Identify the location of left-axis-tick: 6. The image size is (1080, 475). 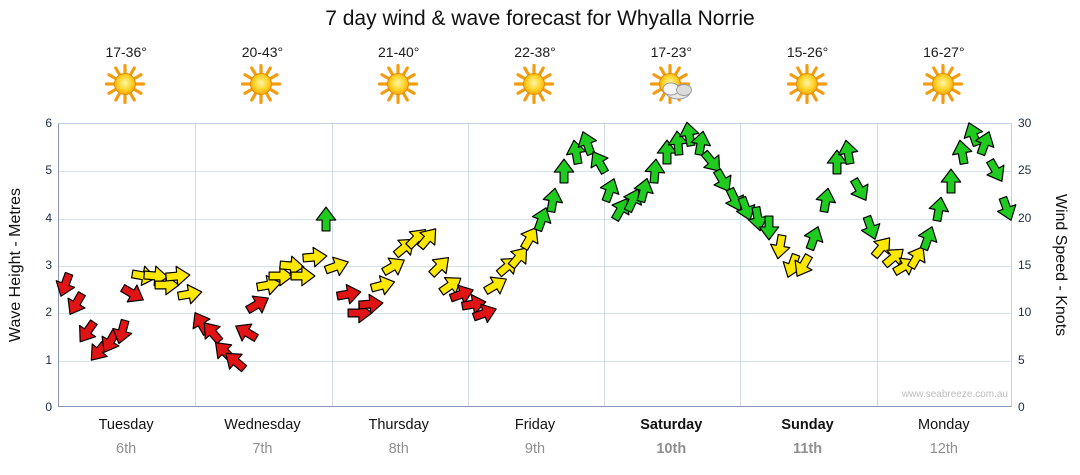
(48, 123).